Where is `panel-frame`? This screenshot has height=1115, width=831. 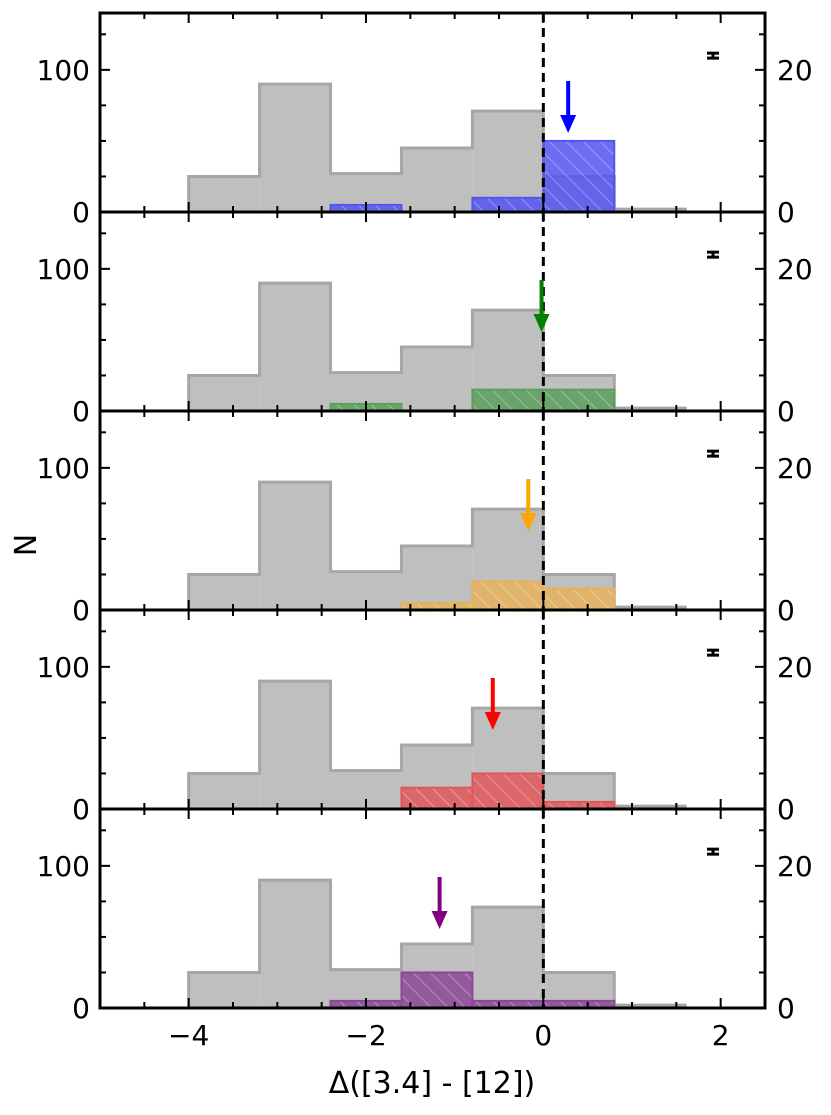
panel-frame is located at coordinates (432, 908).